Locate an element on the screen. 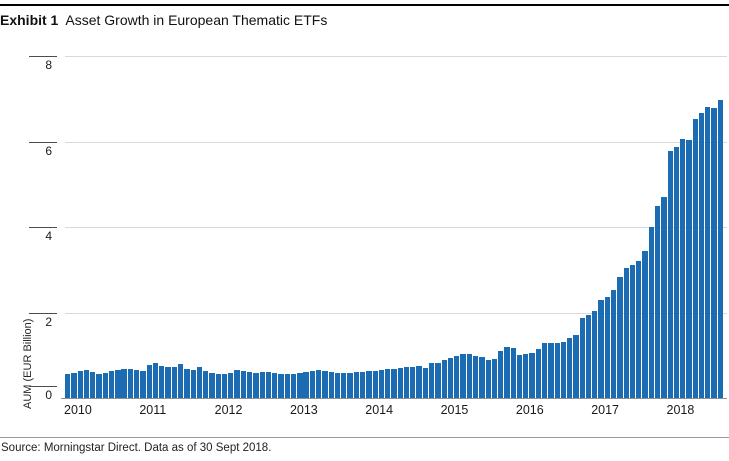 The height and width of the screenshot is (461, 729). x-tick-label-2016: 2016 is located at coordinates (529, 410).